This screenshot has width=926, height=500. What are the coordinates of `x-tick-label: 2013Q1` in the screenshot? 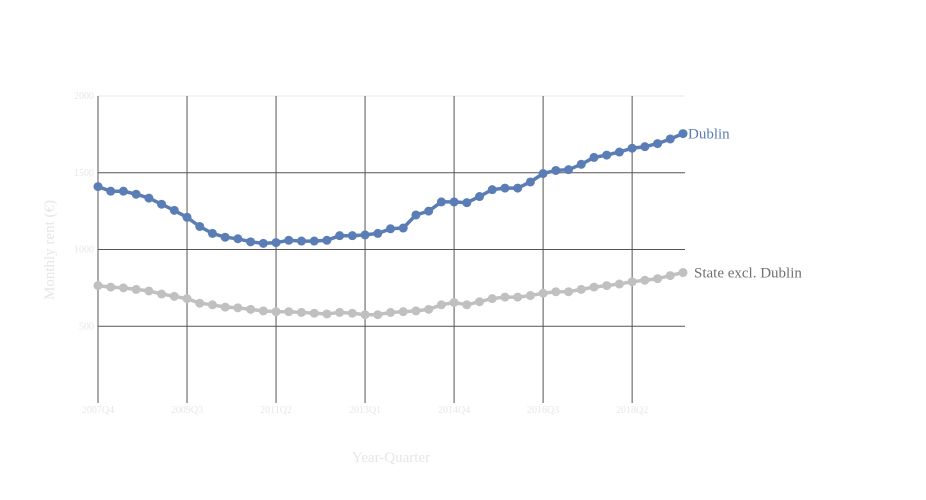 It's located at (365, 410).